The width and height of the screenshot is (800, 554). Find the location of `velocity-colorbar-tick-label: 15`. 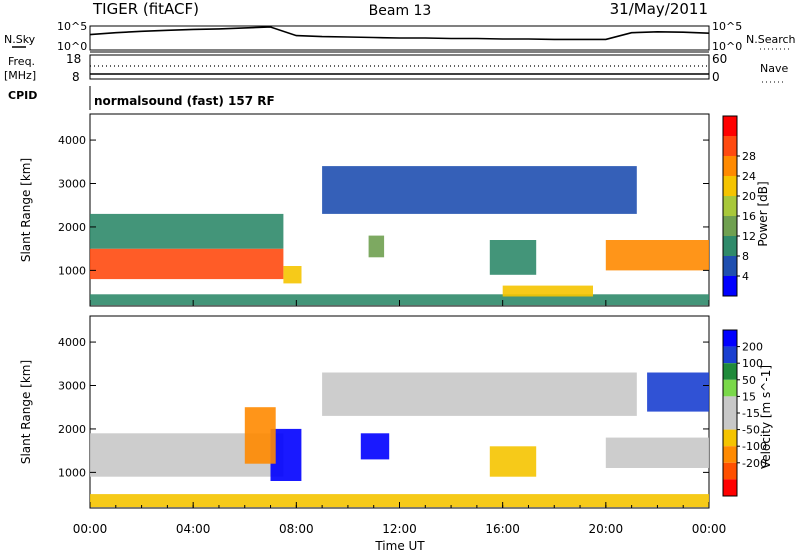

velocity-colorbar-tick-label: 15 is located at coordinates (749, 396).